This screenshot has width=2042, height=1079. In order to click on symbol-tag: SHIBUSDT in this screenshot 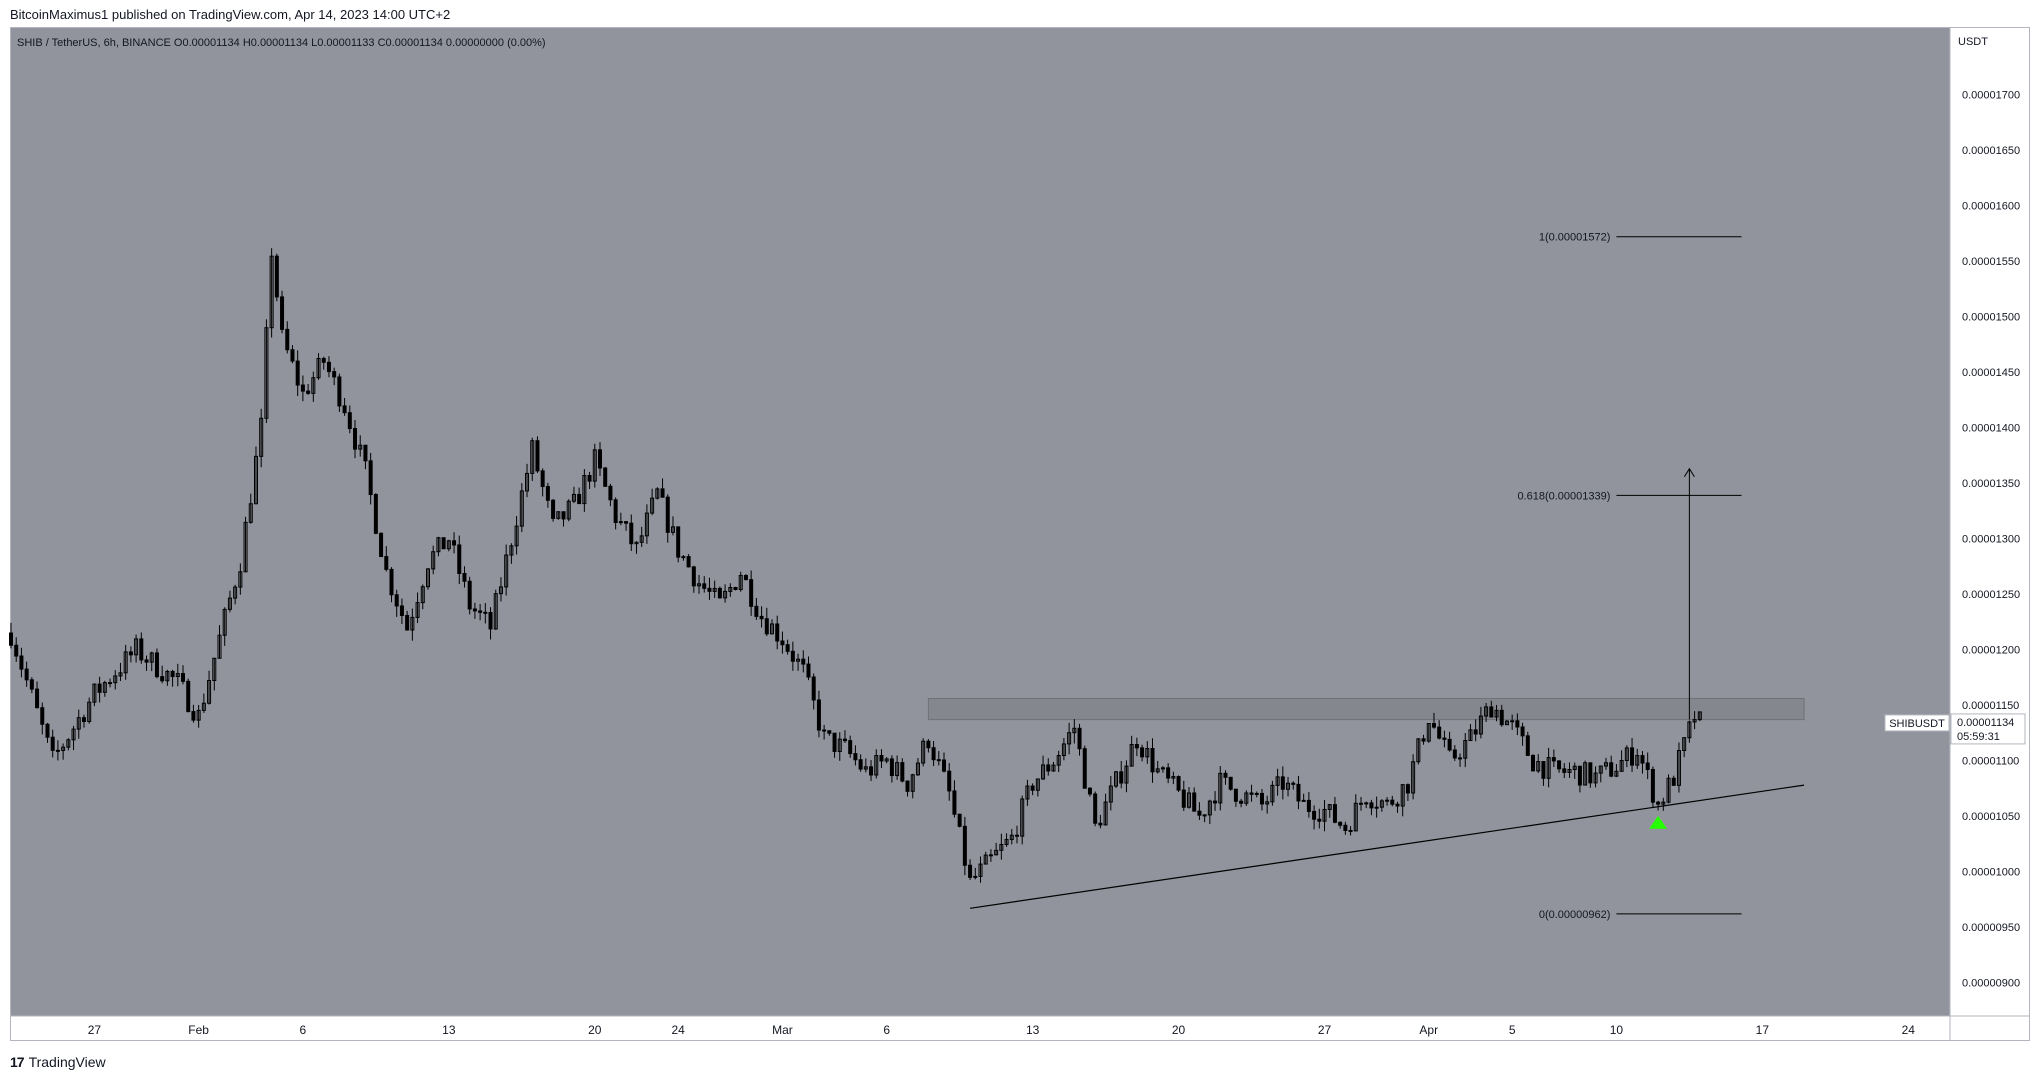, I will do `click(1917, 724)`.